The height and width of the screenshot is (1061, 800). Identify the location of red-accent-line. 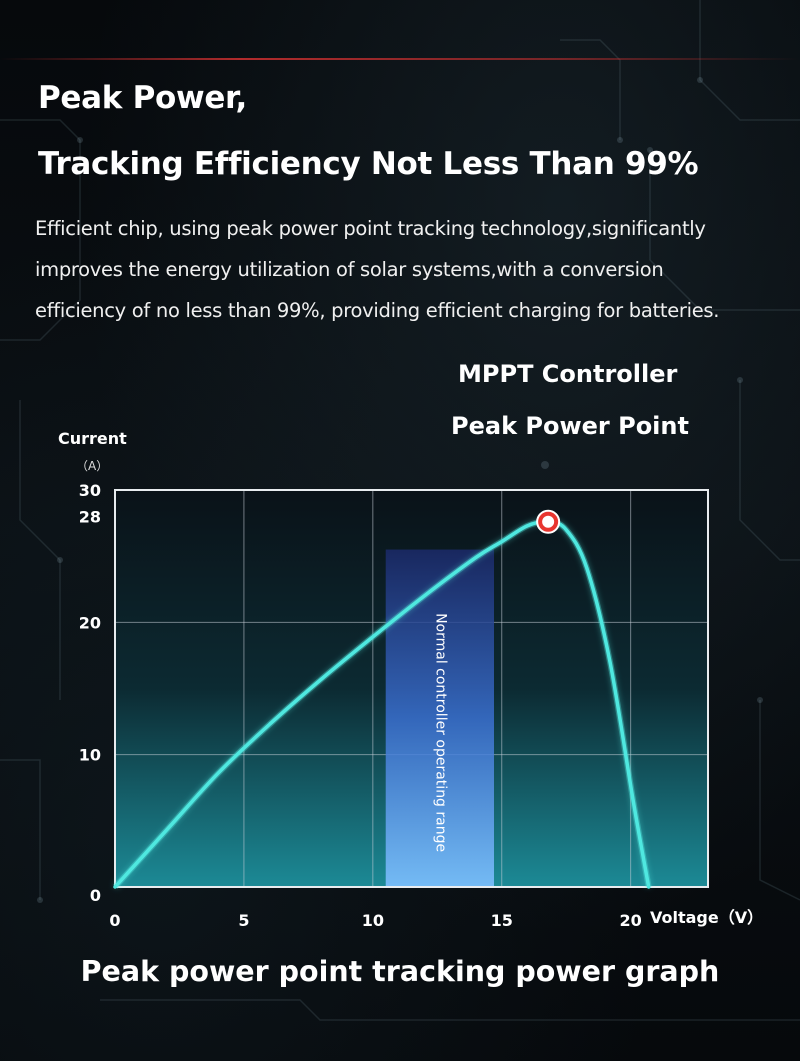
(400, 59).